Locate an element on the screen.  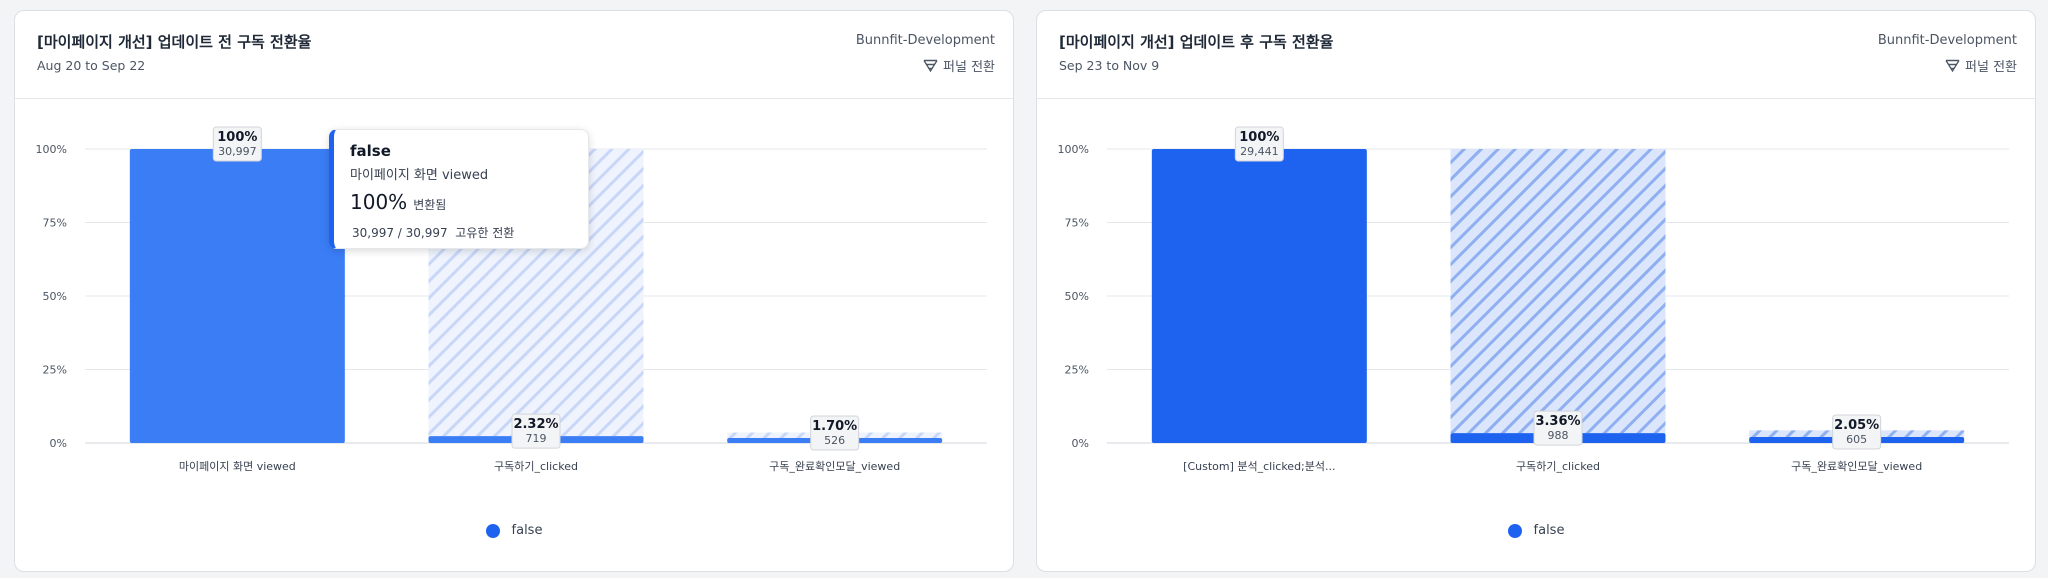
chart-title: [마이페이지 개선] 업데이트 전 구독 전환율 is located at coordinates (174, 42).